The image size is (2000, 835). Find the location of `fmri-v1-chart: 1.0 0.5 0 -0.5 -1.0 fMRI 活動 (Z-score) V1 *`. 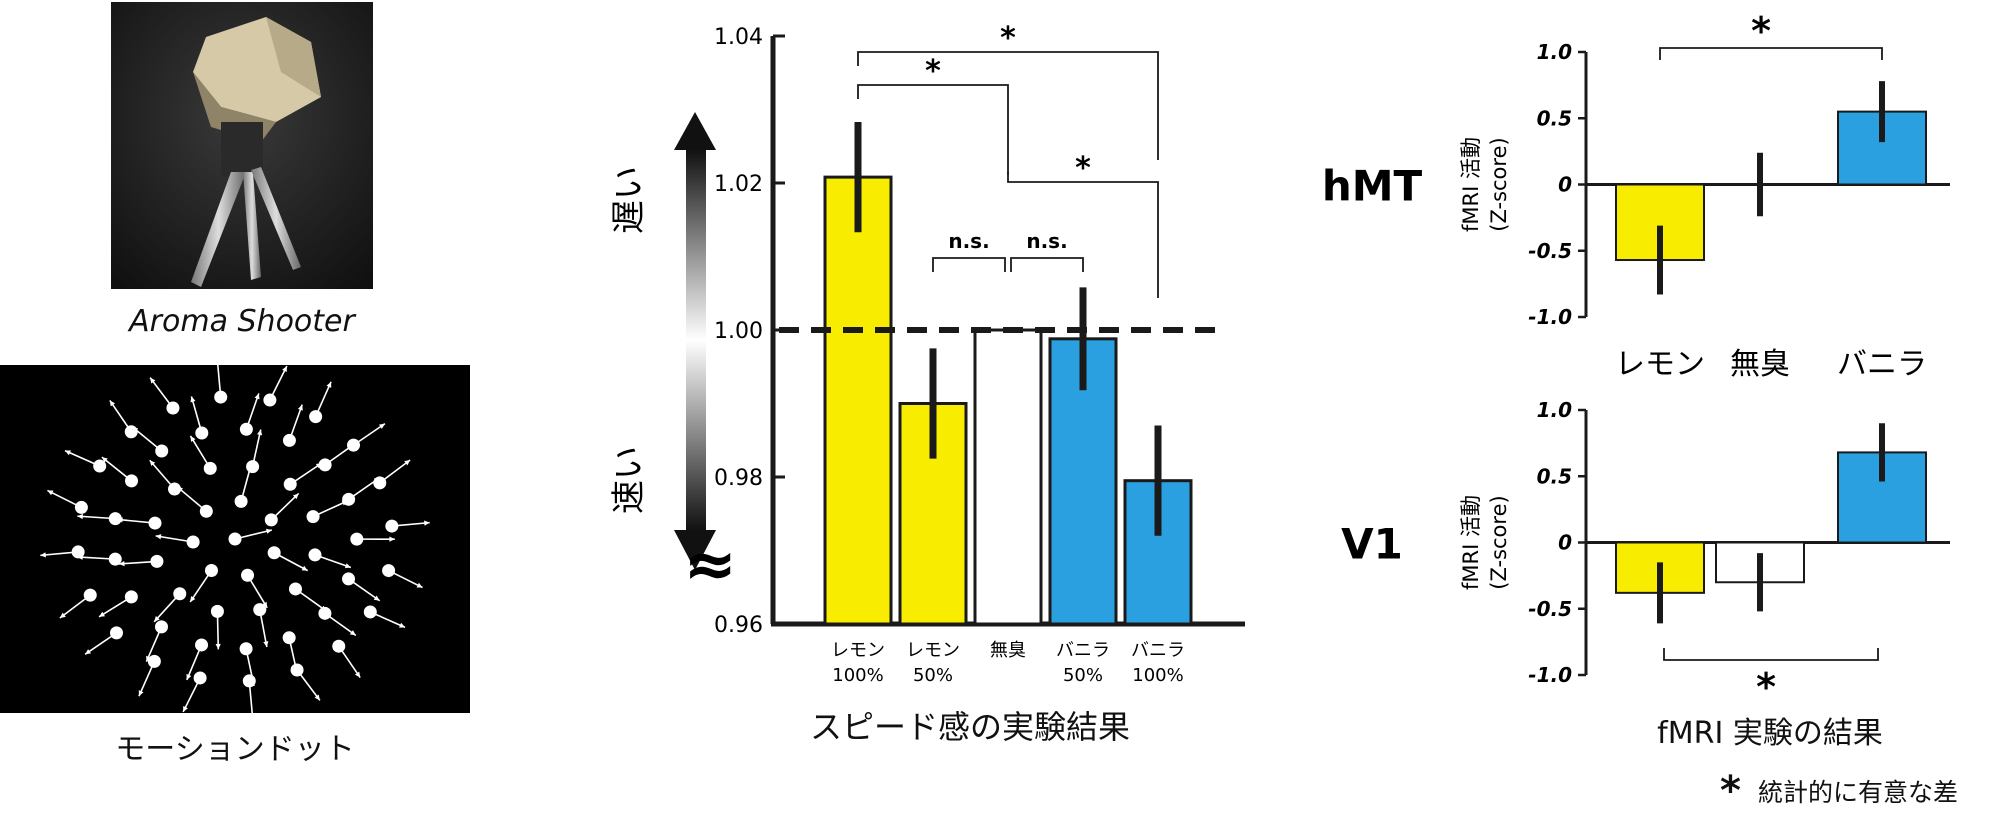

fmri-v1-chart: 1.0 0.5 0 -0.5 -1.0 fMRI 活動 (Z-score) V1 * is located at coordinates (1655, 550).